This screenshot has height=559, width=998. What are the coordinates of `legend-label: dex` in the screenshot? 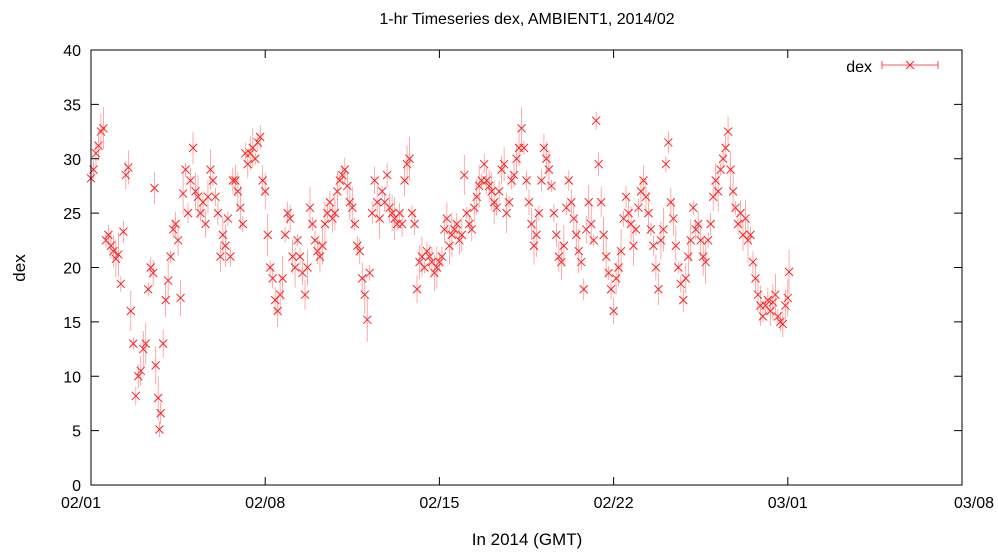 It's located at (859, 67).